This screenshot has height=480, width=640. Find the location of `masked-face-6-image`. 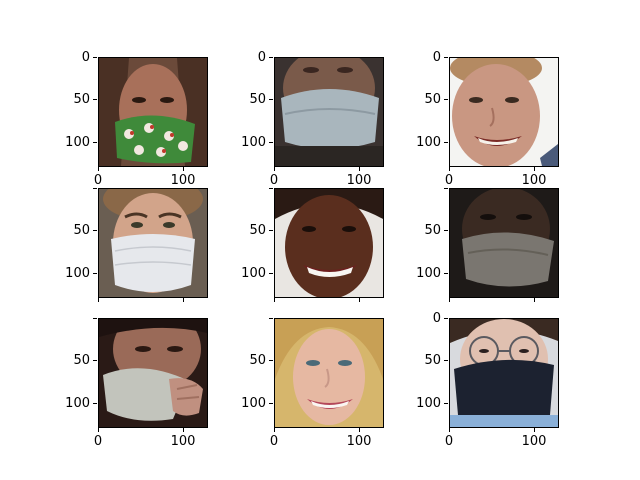

masked-face-6-image is located at coordinates (504, 243).